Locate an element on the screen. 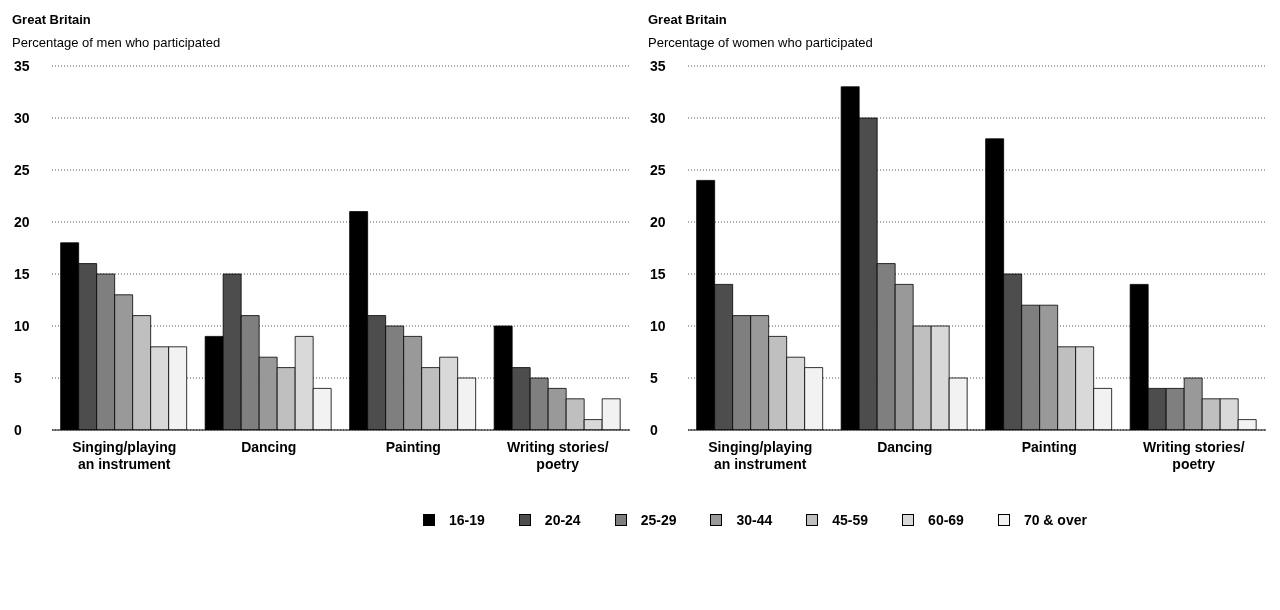 The image size is (1280, 610). legend-label: 16-19 is located at coordinates (467, 520).